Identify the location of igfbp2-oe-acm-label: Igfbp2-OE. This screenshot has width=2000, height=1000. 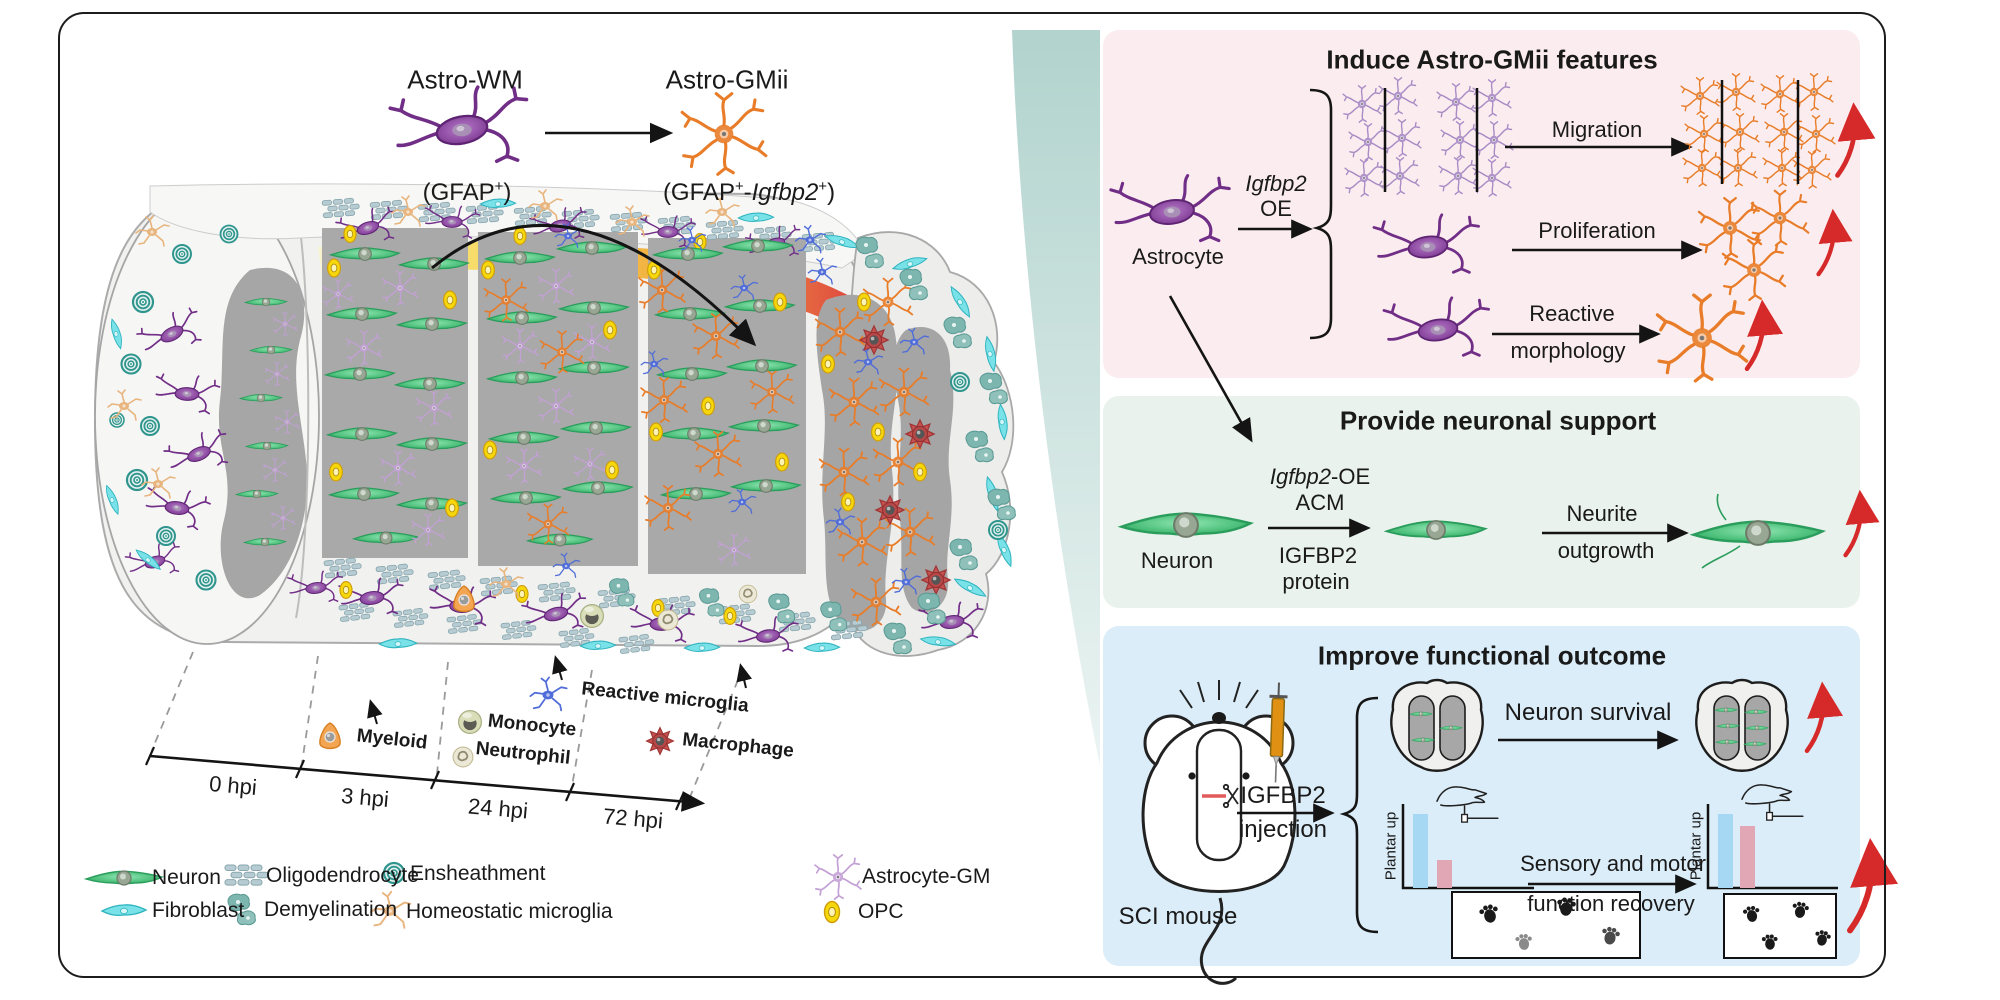
(1320, 476).